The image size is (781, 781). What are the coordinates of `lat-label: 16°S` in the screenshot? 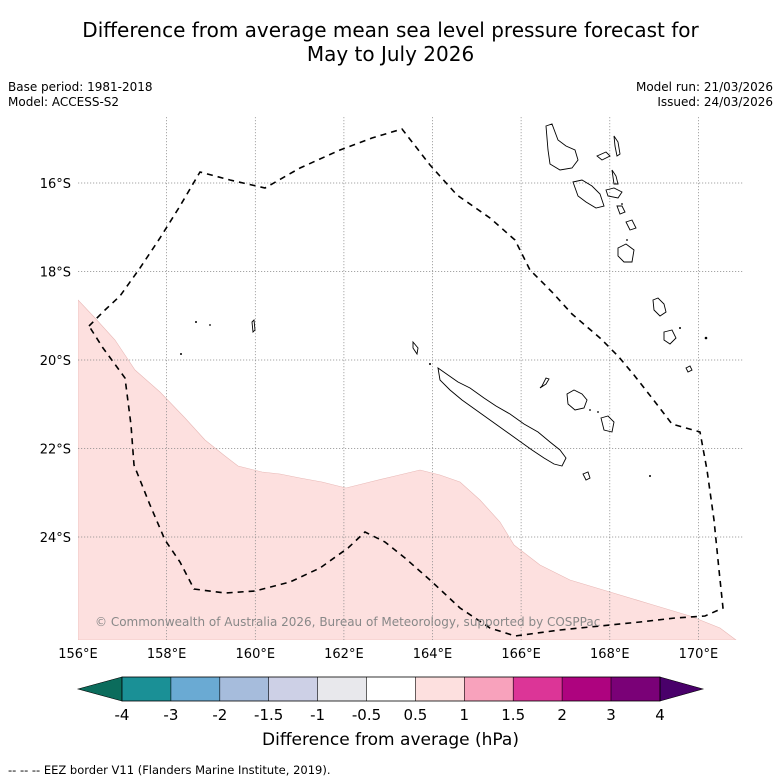 It's located at (55, 184).